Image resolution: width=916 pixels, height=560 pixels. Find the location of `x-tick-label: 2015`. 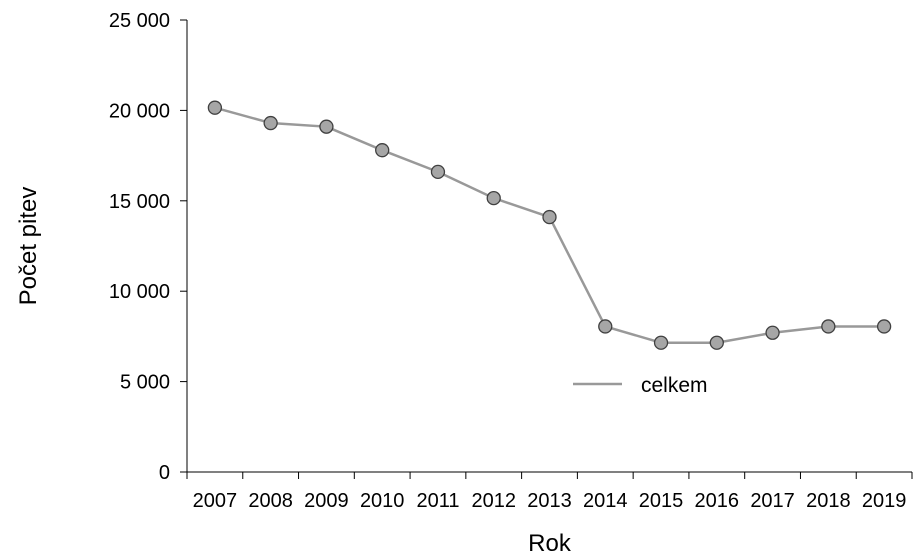

x-tick-label: 2015 is located at coordinates (661, 501).